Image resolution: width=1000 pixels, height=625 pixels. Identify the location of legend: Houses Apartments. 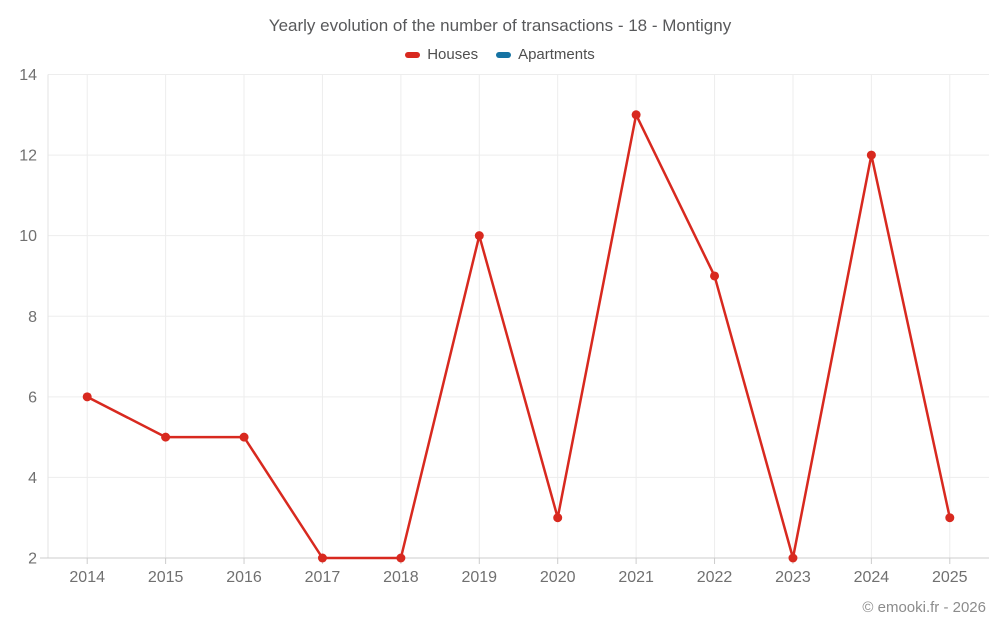
(500, 54).